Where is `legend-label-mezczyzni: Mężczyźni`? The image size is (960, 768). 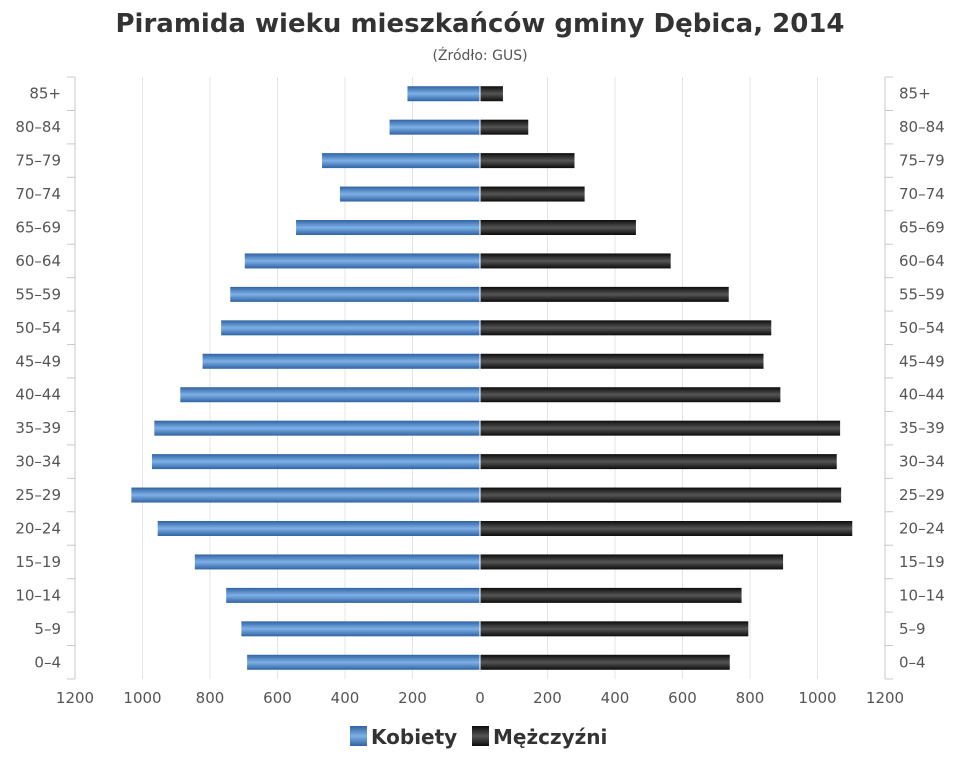 legend-label-mezczyzni: Mężczyźni is located at coordinates (550, 737).